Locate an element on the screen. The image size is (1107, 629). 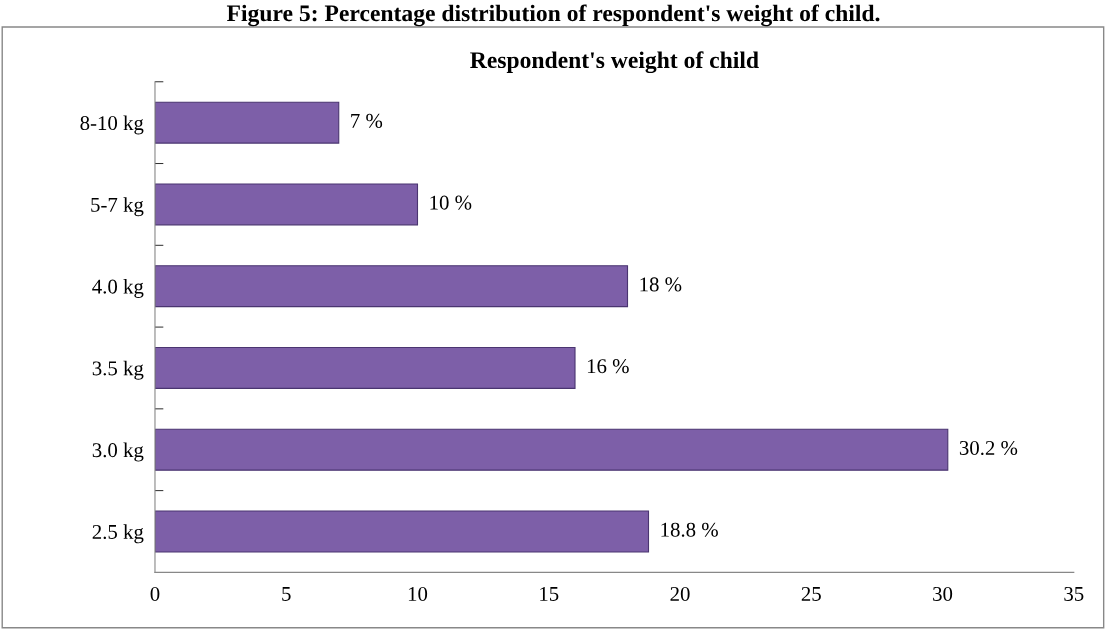
y-tick-label: 8-10 kg is located at coordinates (112, 125).